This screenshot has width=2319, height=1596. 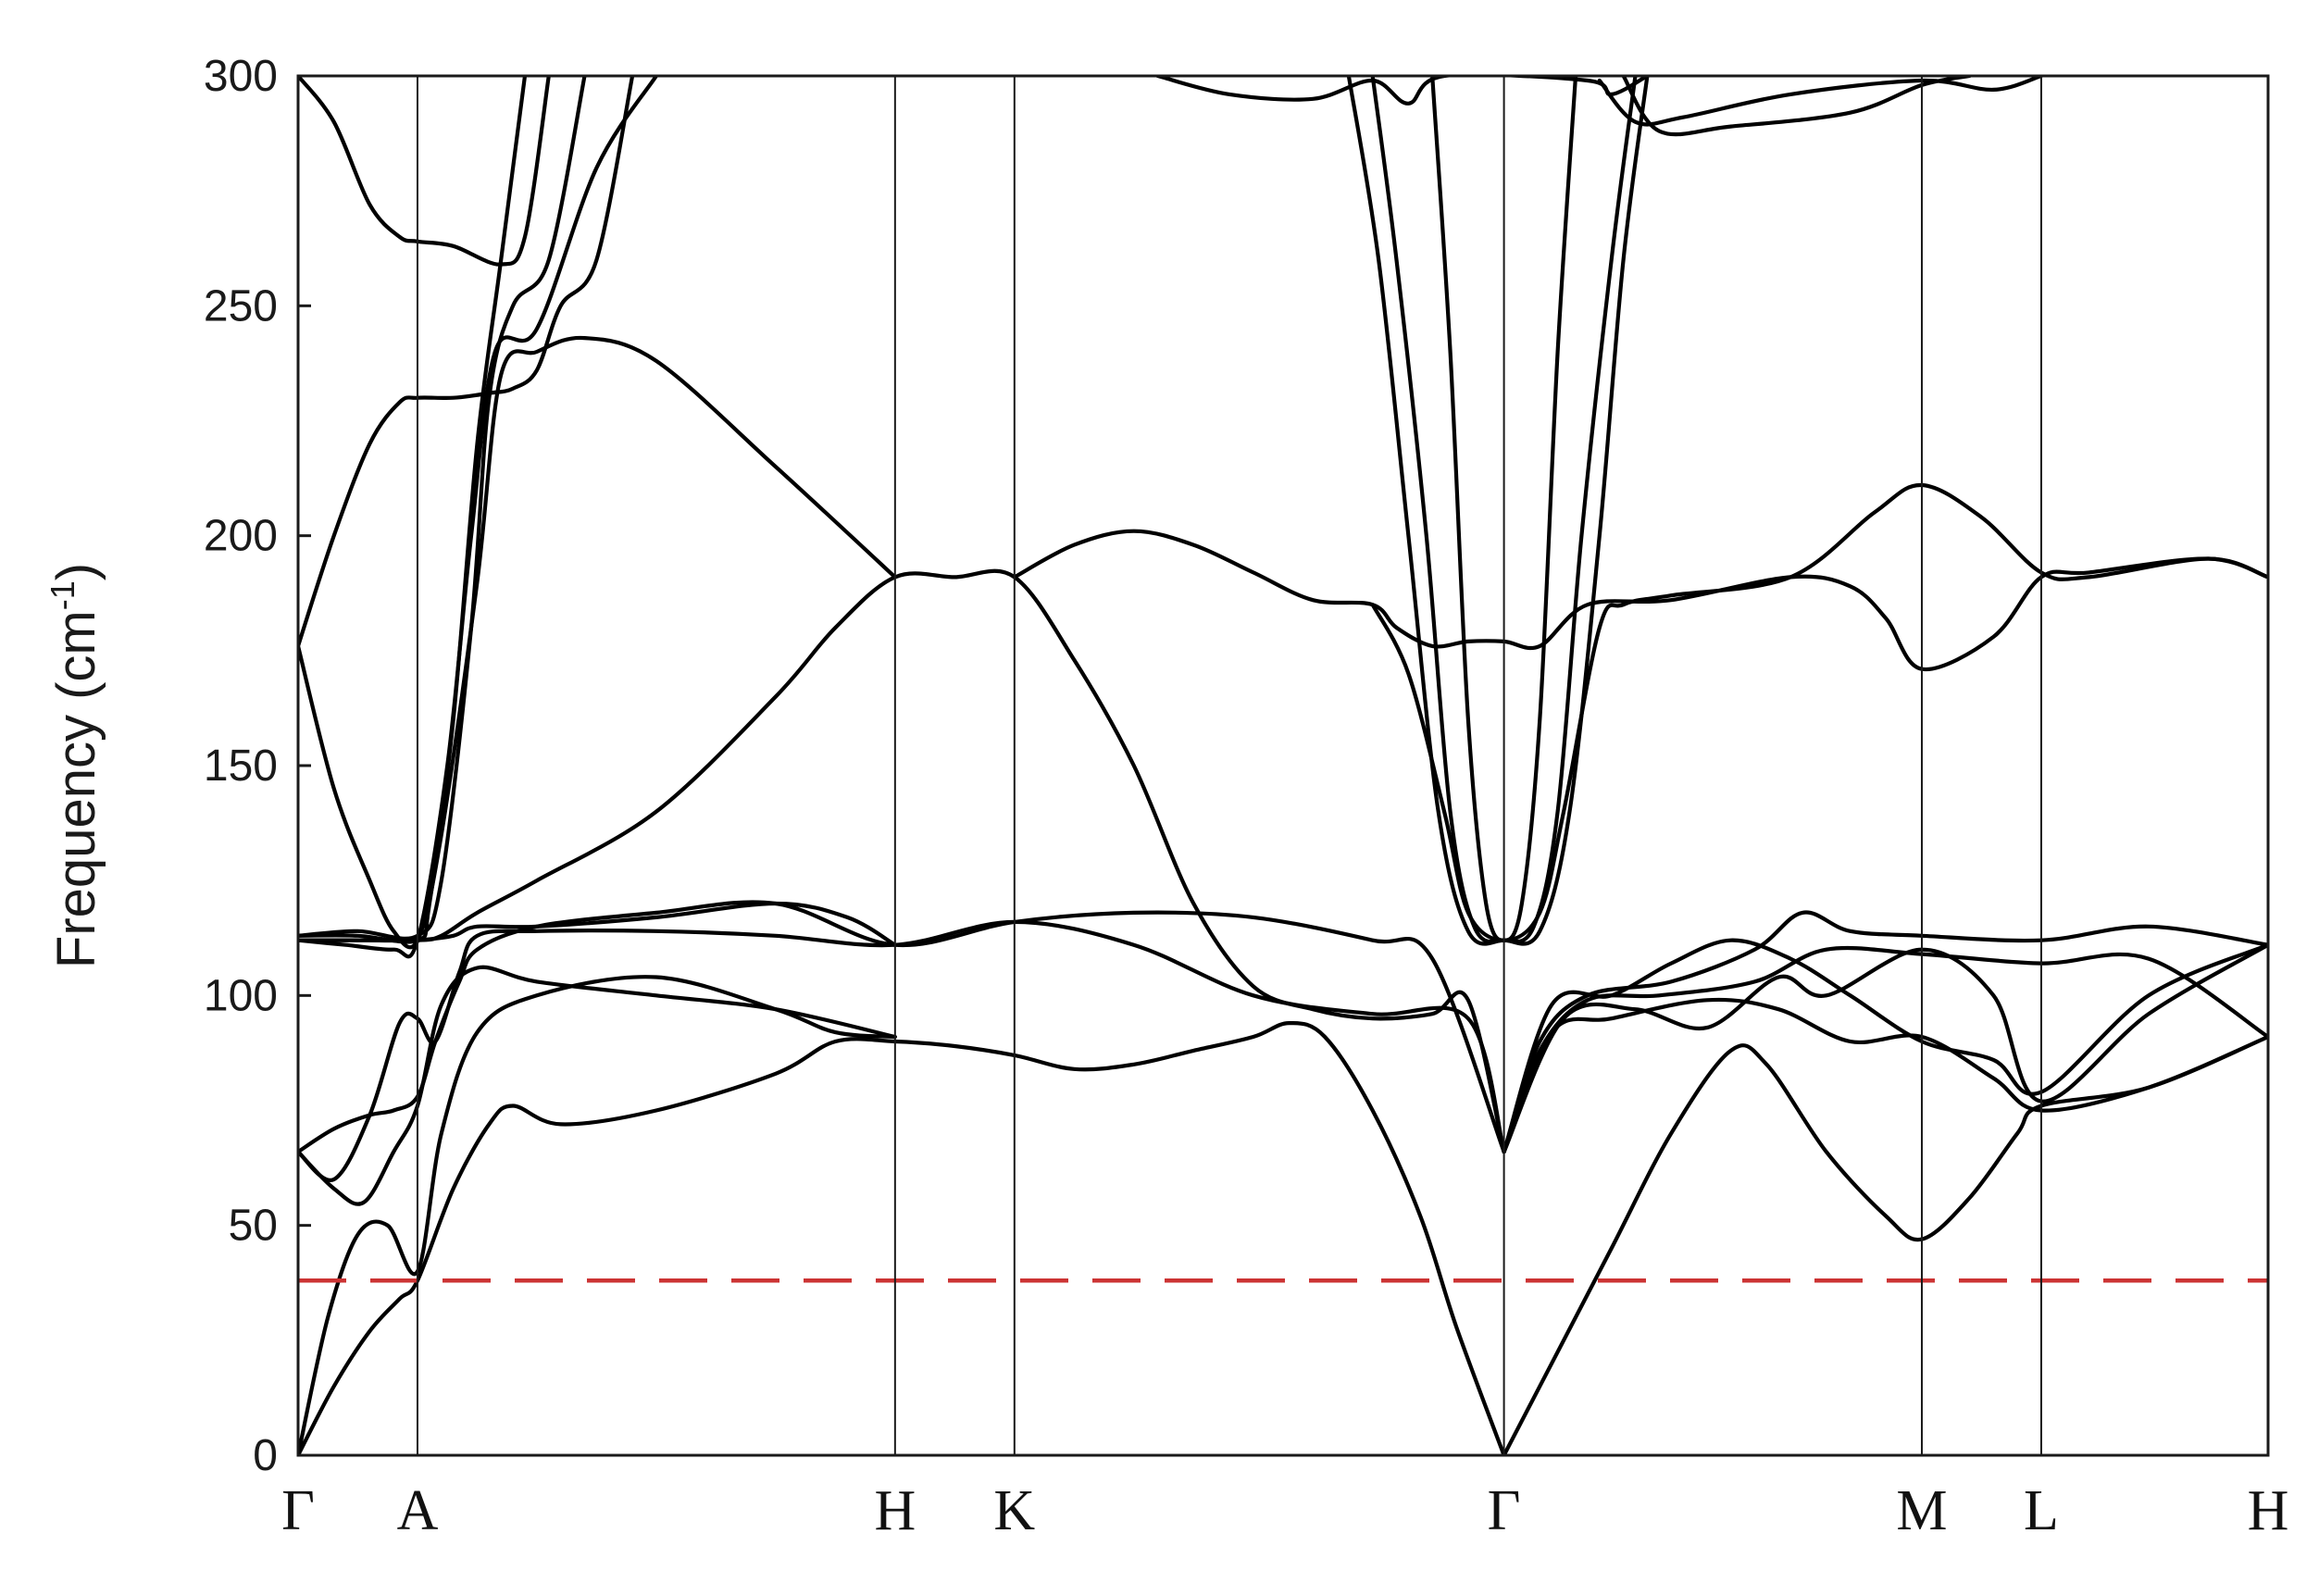 What do you see at coordinates (241, 305) in the screenshot?
I see `y-tick-label-5: 250` at bounding box center [241, 305].